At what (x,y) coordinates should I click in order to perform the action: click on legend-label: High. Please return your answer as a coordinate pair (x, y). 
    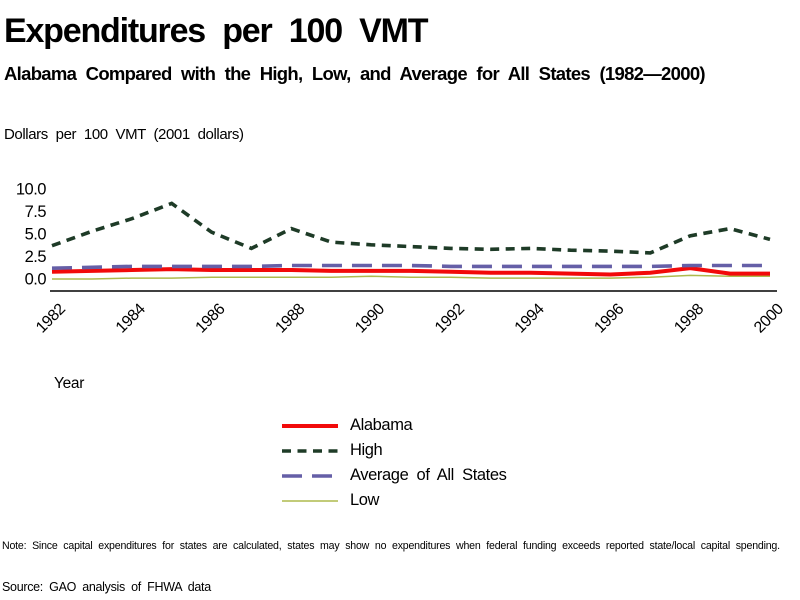
    Looking at the image, I should click on (366, 450).